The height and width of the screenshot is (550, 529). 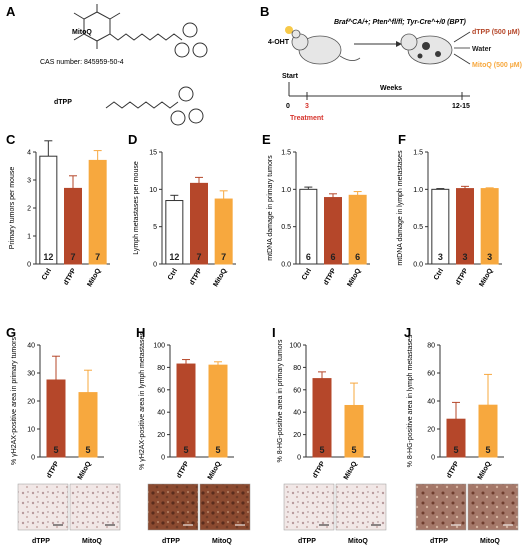 What do you see at coordinates (140, 332) in the screenshot?
I see `panel-letter: H` at bounding box center [140, 332].